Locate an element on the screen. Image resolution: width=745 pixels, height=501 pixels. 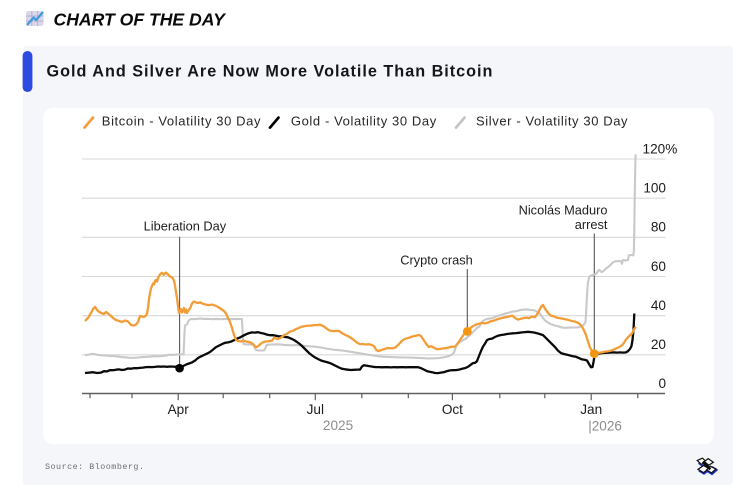
svg-text: Oct is located at coordinates (452, 409).